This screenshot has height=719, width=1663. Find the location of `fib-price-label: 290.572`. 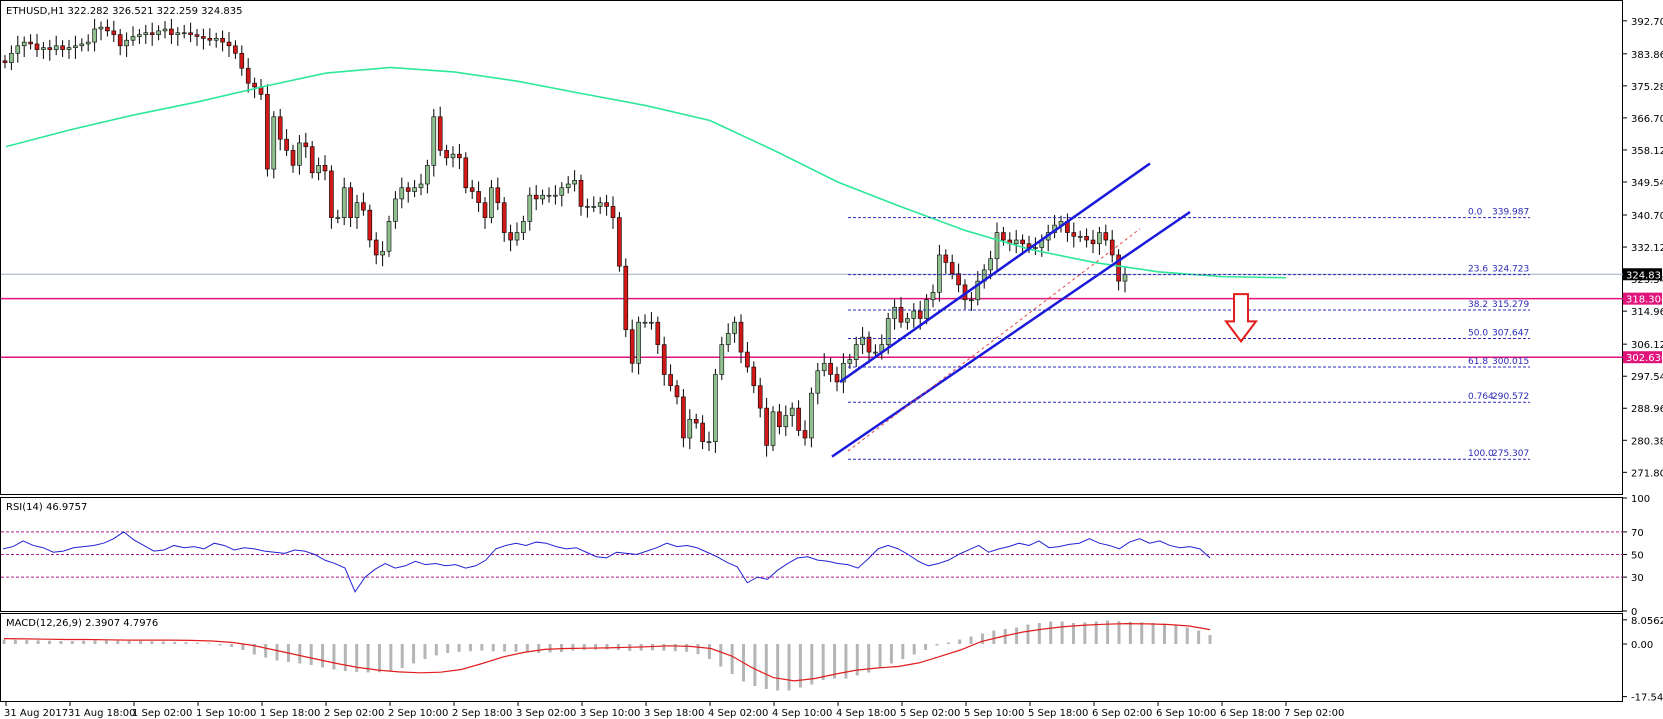

fib-price-label: 290.572 is located at coordinates (1510, 397).